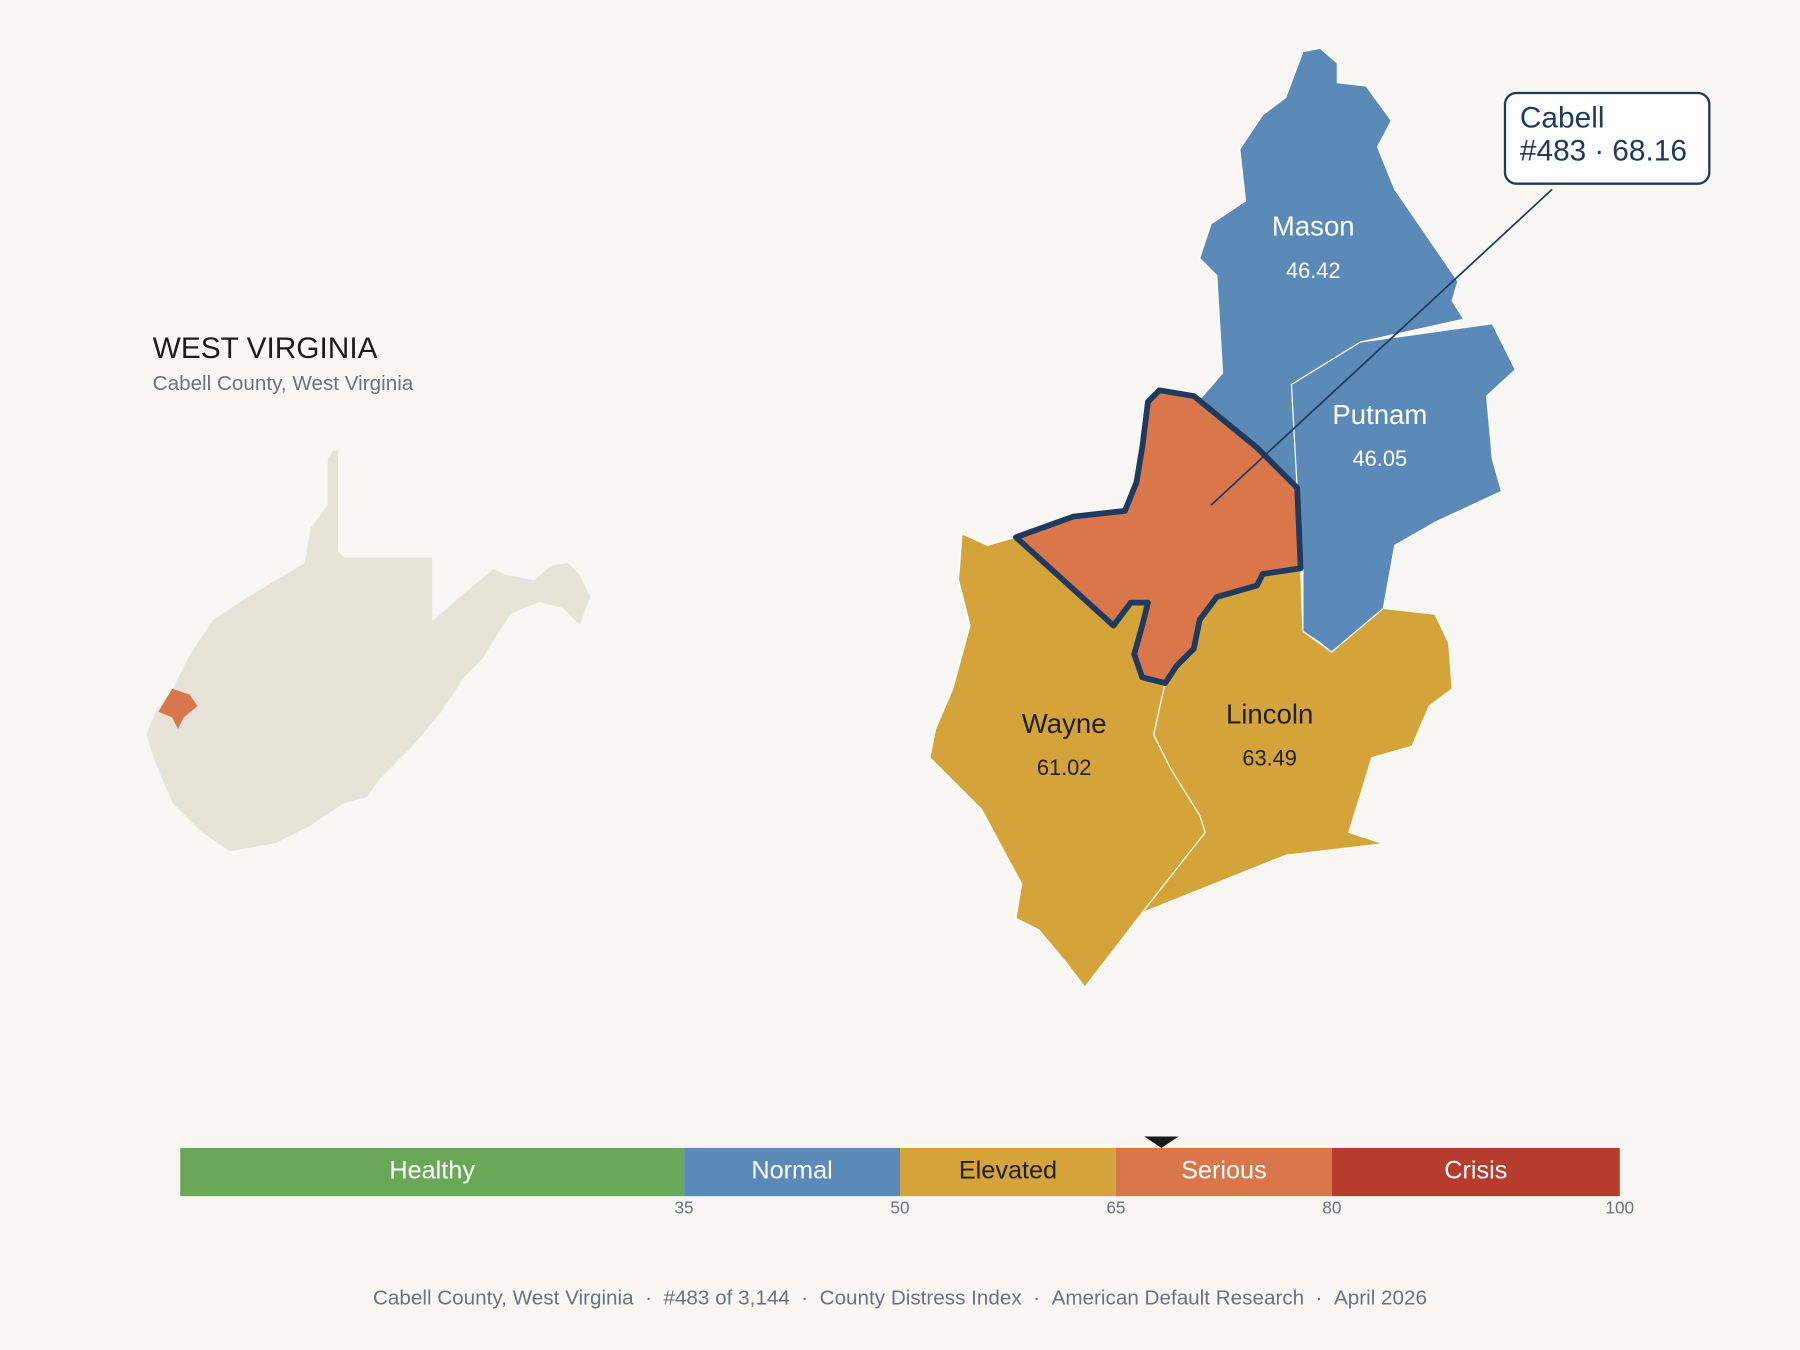 The width and height of the screenshot is (1800, 1350). Describe the element at coordinates (726, 1298) in the screenshot. I see `footer-item: #483 of 3,144` at that location.